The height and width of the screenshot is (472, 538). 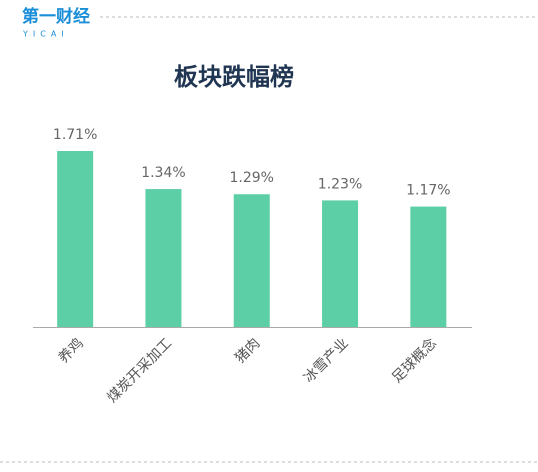 What do you see at coordinates (414, 361) in the screenshot?
I see `x-tick-label: 足球概念` at bounding box center [414, 361].